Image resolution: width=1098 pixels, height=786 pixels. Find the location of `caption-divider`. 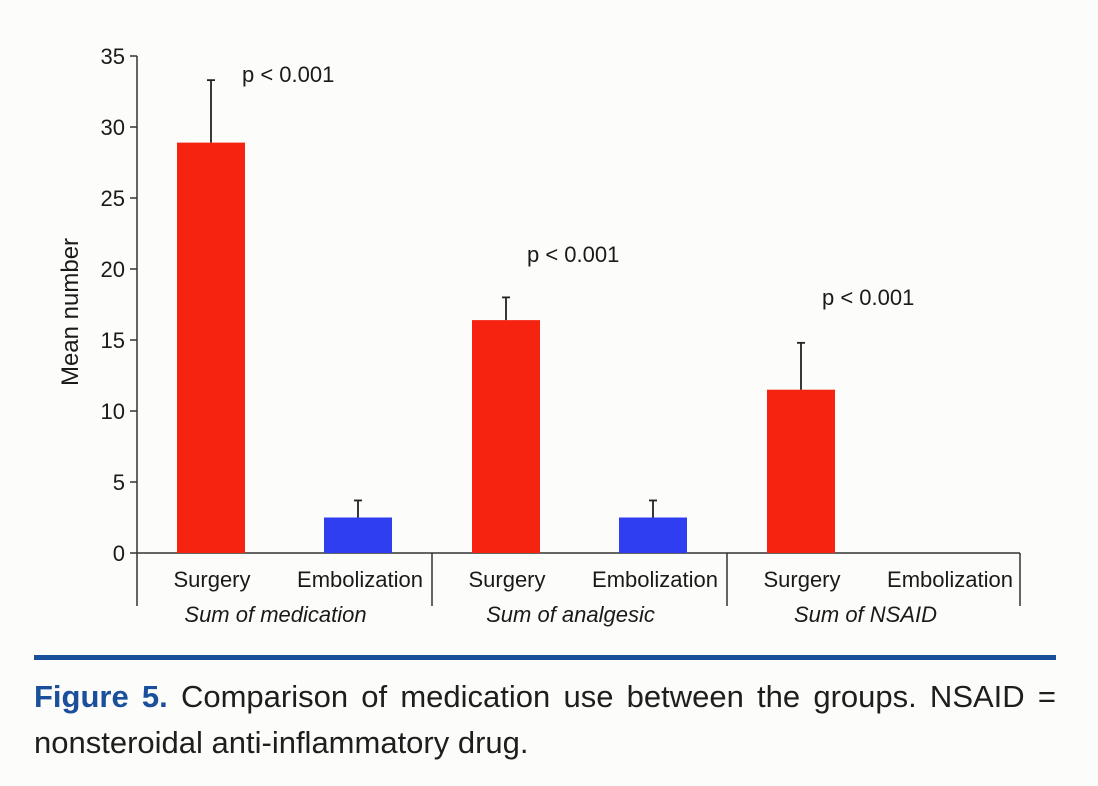

caption-divider is located at coordinates (545, 657).